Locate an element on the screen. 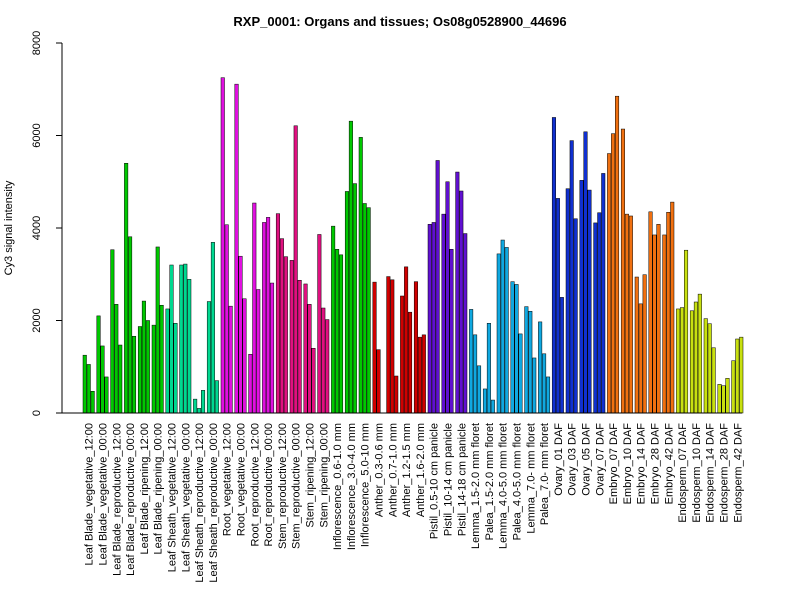 The height and width of the screenshot is (600, 800). x-tick-label: Anther_1.2-1.5 mm is located at coordinates (407, 470).